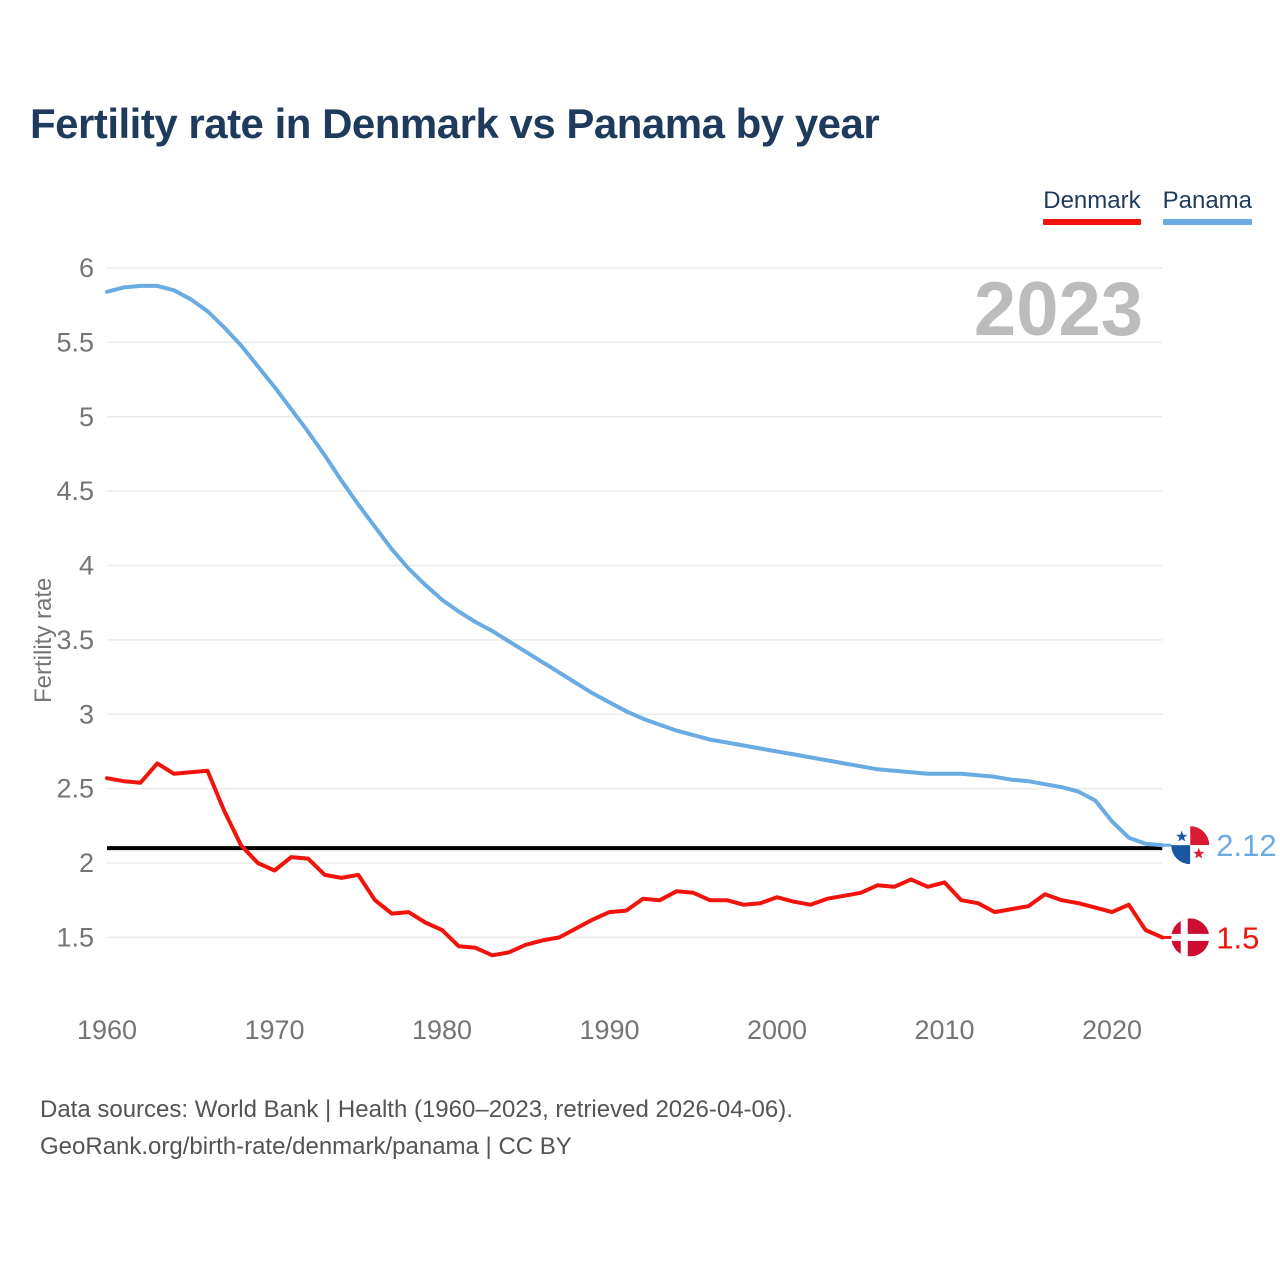 This screenshot has height=1280, width=1280. I want to click on y-tick-label: 2.5, so click(75, 789).